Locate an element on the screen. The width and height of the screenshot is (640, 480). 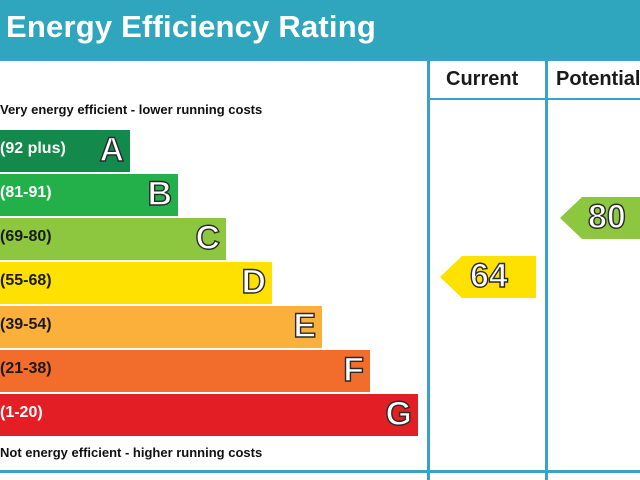
band-g-range: (1-20) is located at coordinates (21, 412).